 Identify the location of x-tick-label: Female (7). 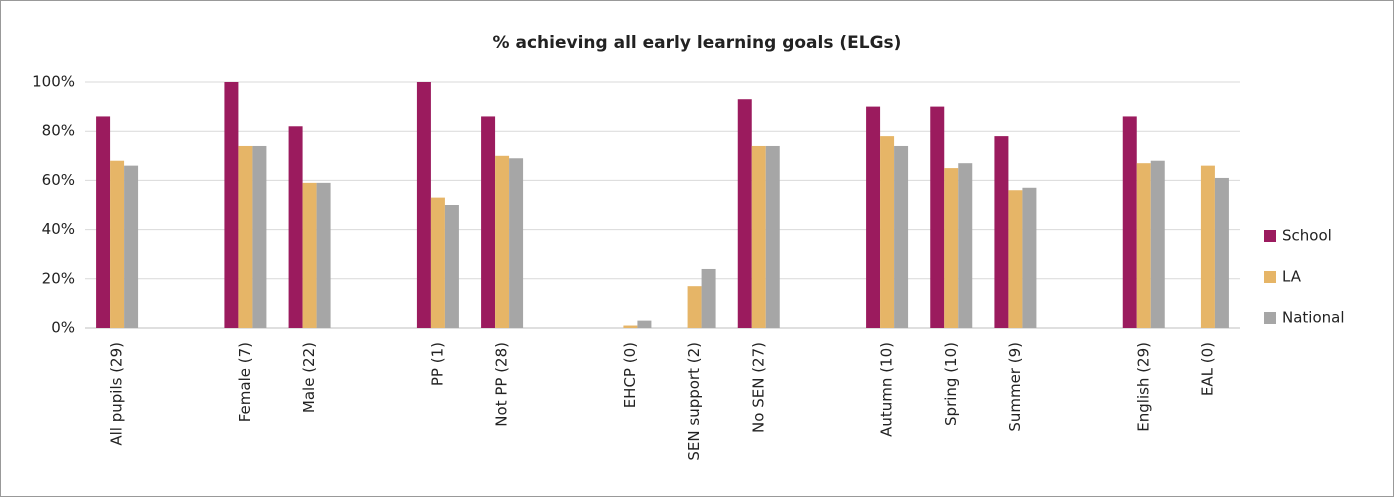
(245, 382).